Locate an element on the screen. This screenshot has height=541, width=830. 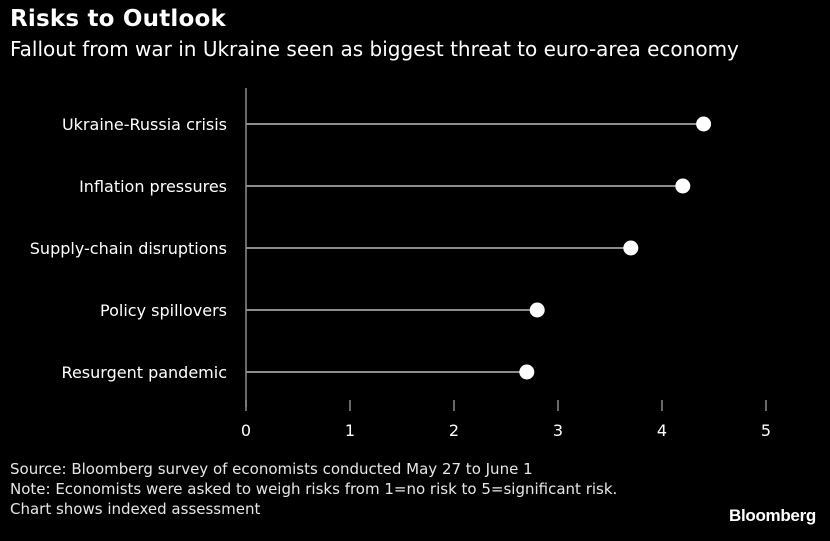
category-label: Ukraine-Russia crisis is located at coordinates (144, 124).